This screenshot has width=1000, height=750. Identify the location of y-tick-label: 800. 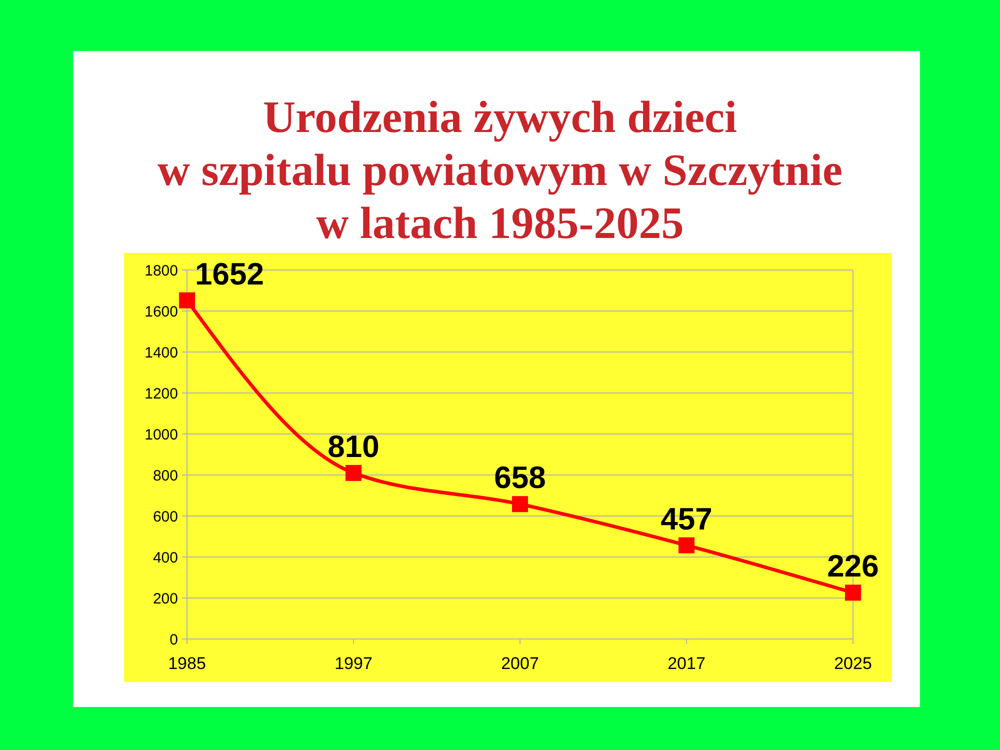
(165, 475).